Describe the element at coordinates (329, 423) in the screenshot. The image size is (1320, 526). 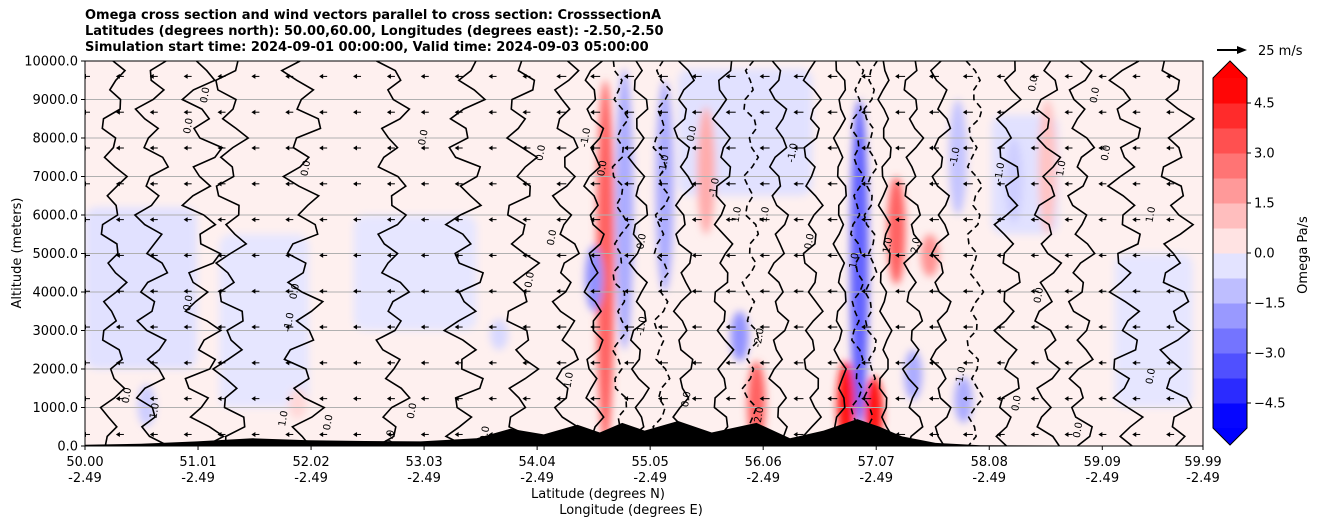
I see `contour-label-10: 0.0` at that location.